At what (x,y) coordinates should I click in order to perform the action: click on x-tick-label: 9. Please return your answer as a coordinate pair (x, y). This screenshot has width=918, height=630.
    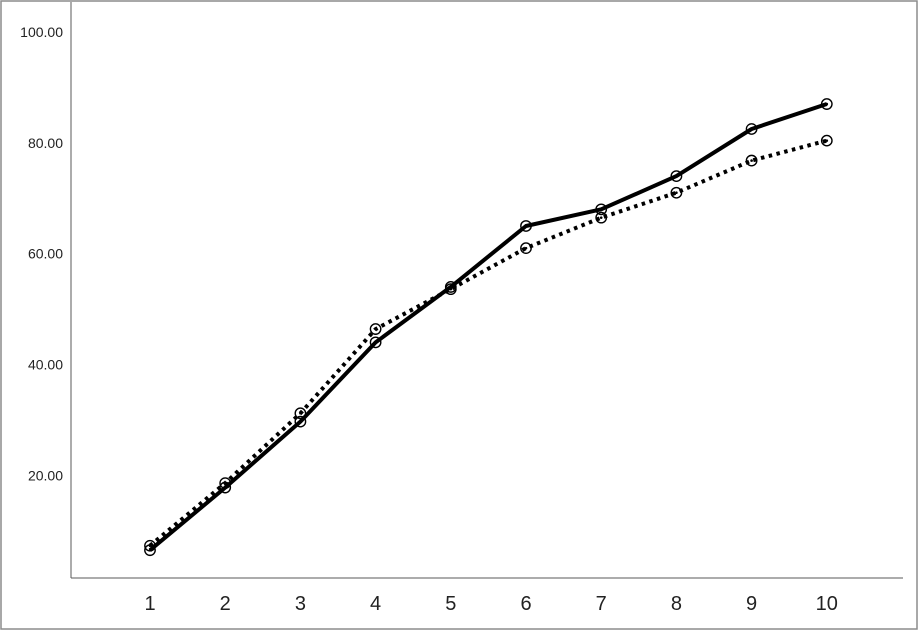
    Looking at the image, I should click on (751, 604).